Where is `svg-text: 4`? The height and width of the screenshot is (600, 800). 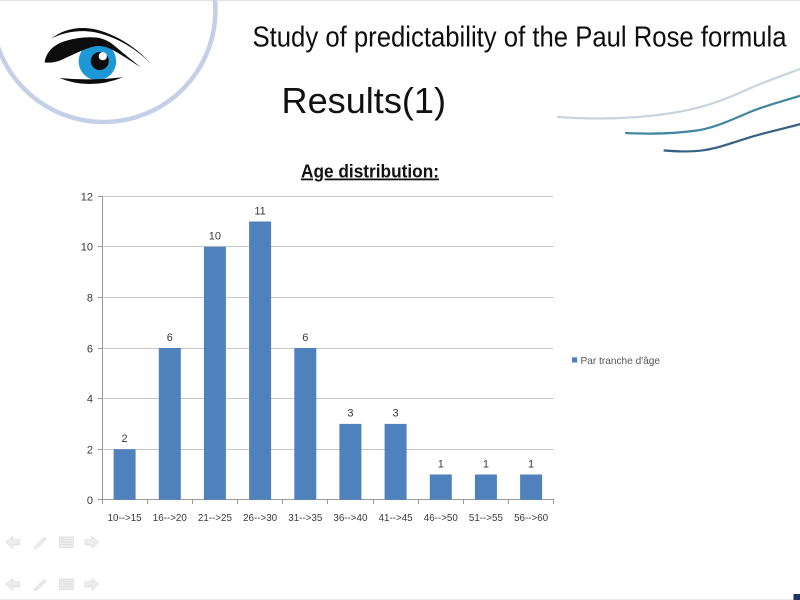
svg-text: 4 is located at coordinates (90, 400).